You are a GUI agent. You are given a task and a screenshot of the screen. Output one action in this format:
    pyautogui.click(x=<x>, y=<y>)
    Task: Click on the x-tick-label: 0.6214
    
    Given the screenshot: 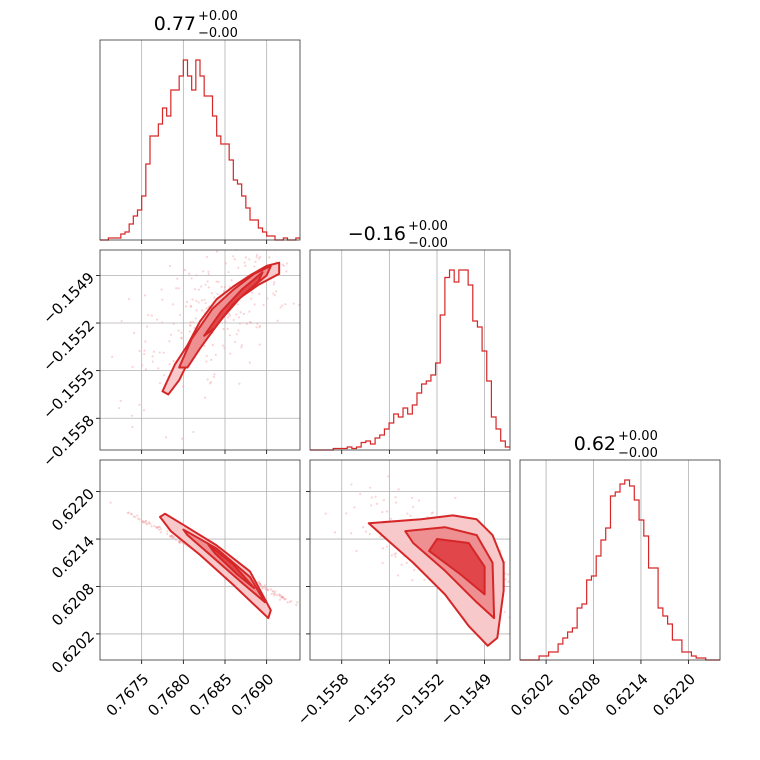 What is the action you would take?
    pyautogui.click(x=627, y=695)
    